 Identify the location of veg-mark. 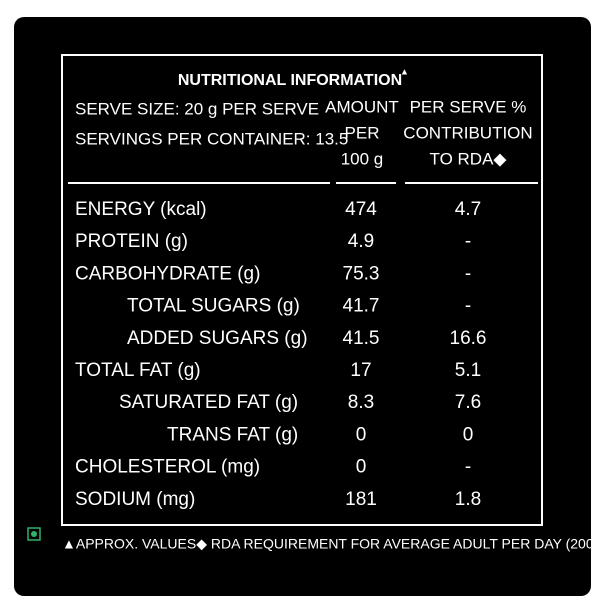
(34, 534).